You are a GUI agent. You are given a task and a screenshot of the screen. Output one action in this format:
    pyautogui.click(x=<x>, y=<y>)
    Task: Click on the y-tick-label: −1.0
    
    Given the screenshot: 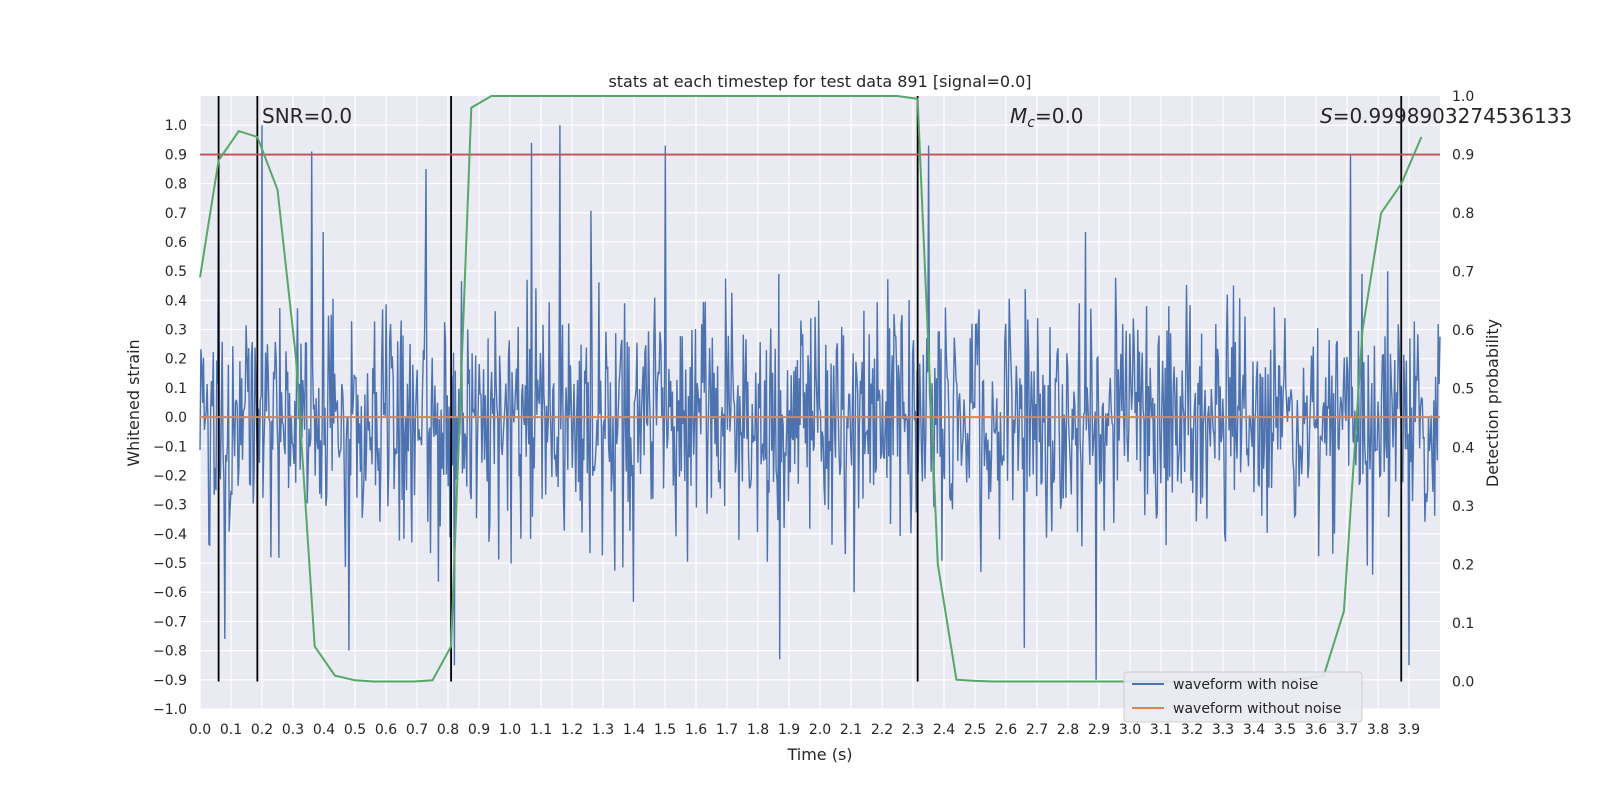 What is the action you would take?
    pyautogui.click(x=170, y=710)
    